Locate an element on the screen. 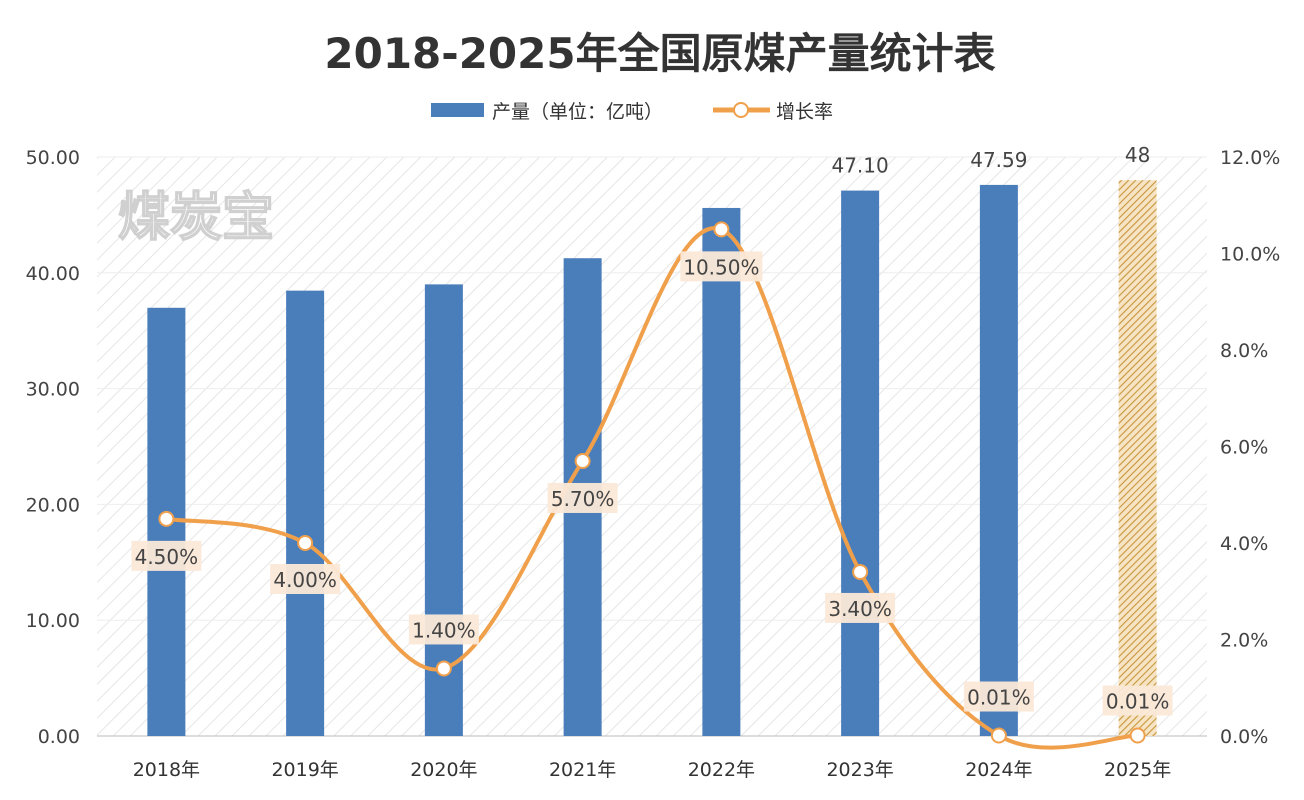 The image size is (1304, 800). x-tick-label: 2024年 is located at coordinates (998, 770).